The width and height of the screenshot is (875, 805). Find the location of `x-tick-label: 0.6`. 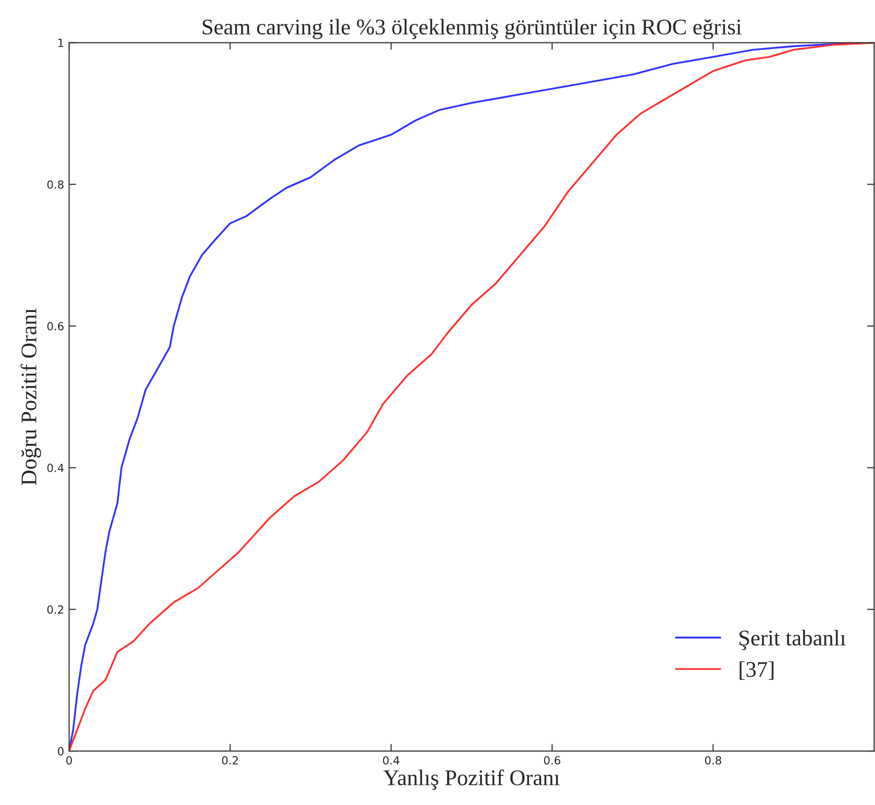

x-tick-label: 0.6 is located at coordinates (552, 760).